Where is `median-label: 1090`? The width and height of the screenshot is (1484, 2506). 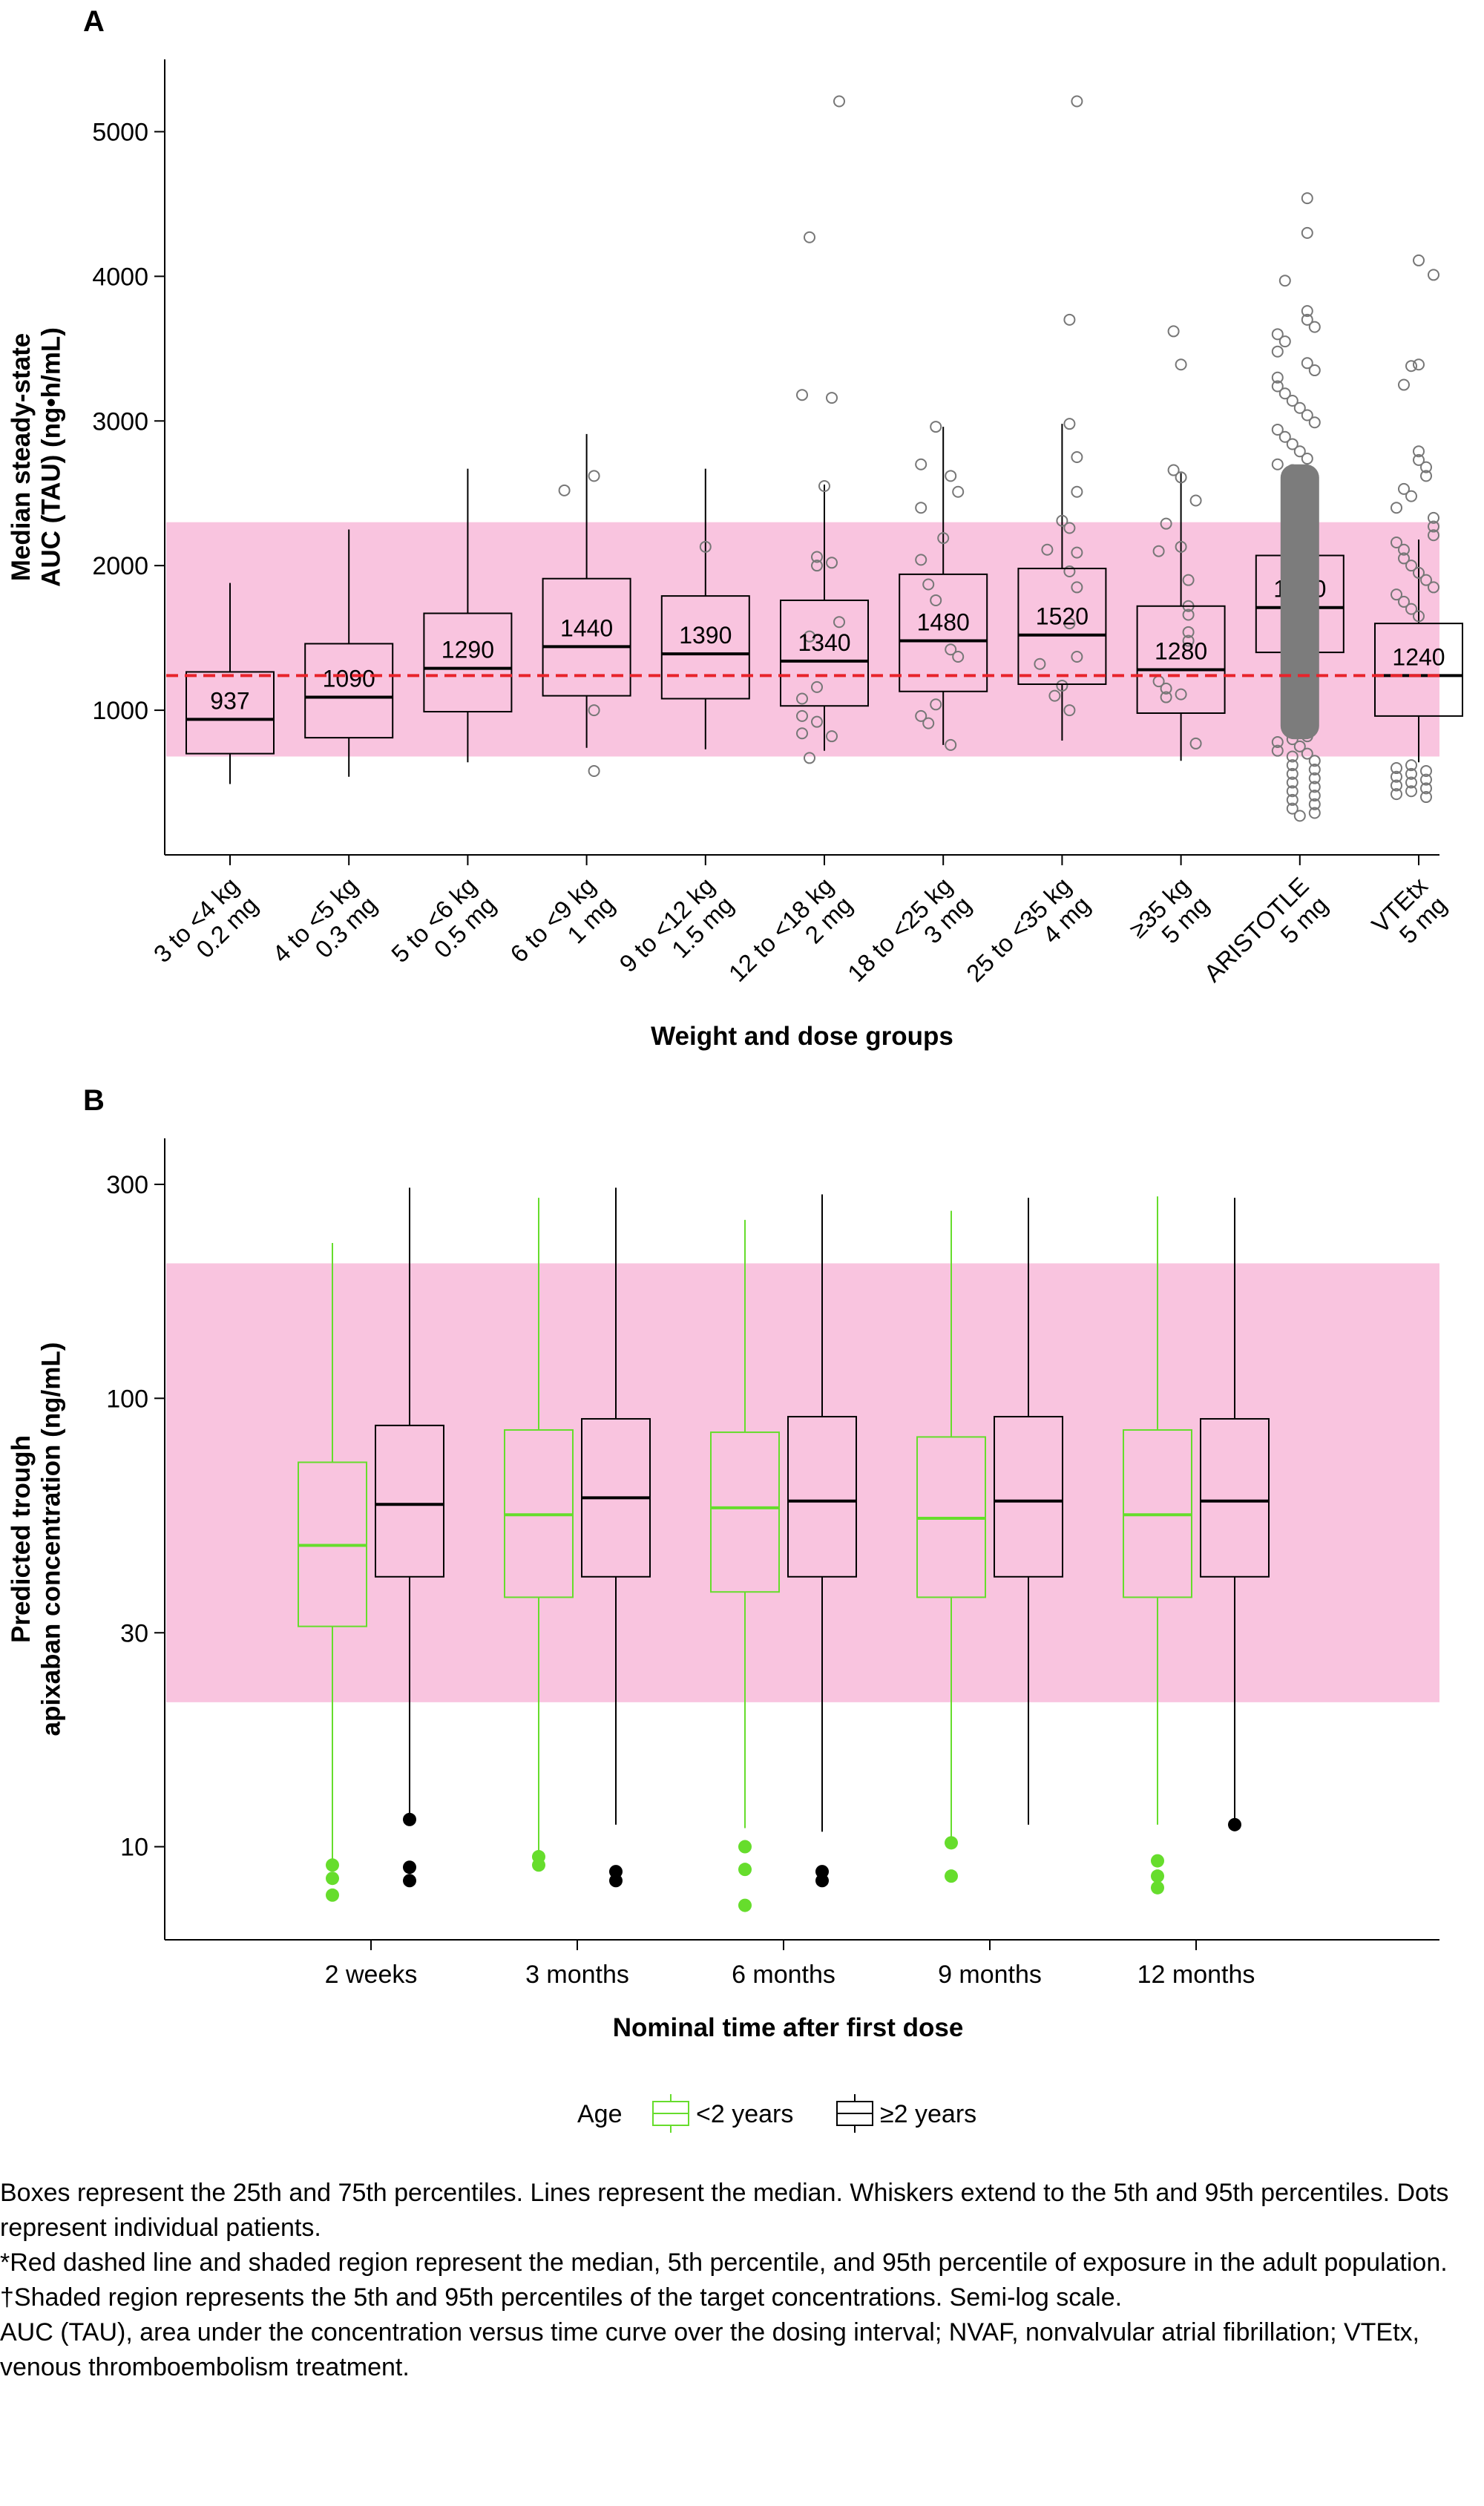
median-label: 1090 is located at coordinates (349, 679).